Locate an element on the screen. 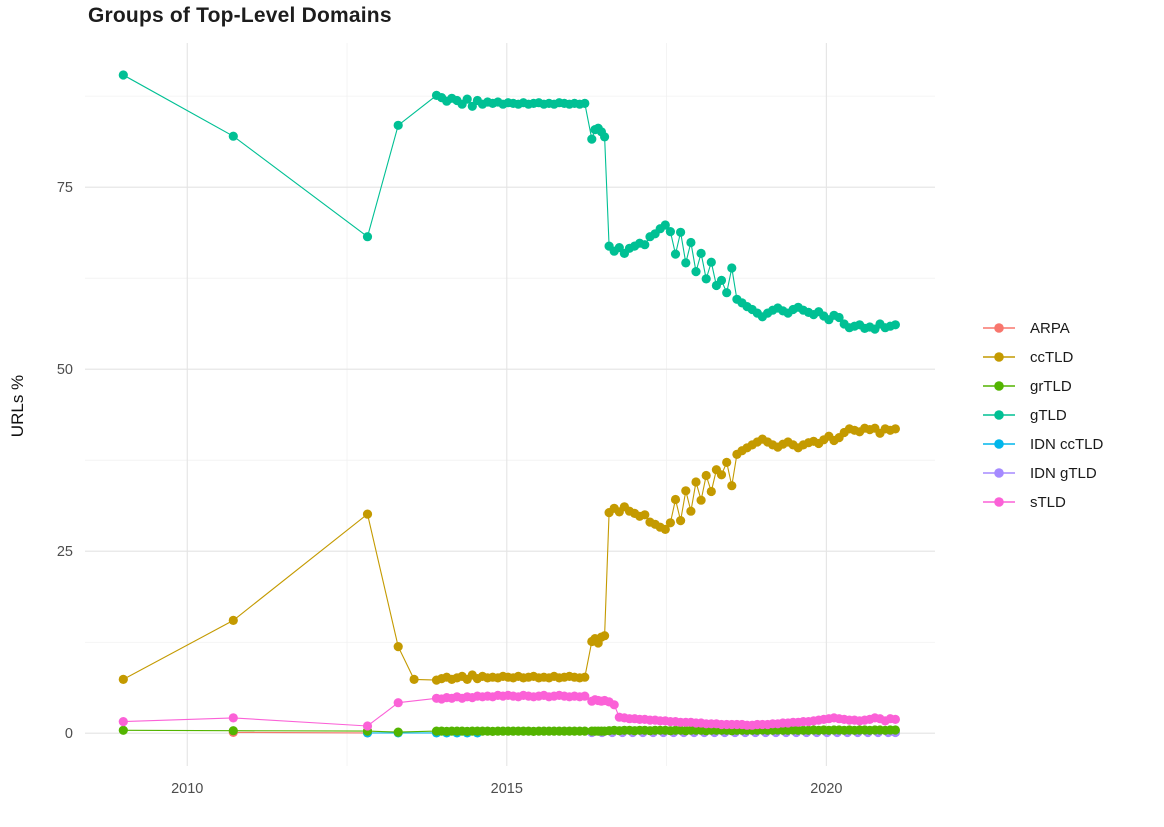 The image size is (1164, 827). legend-label: ARPA is located at coordinates (1050, 328).